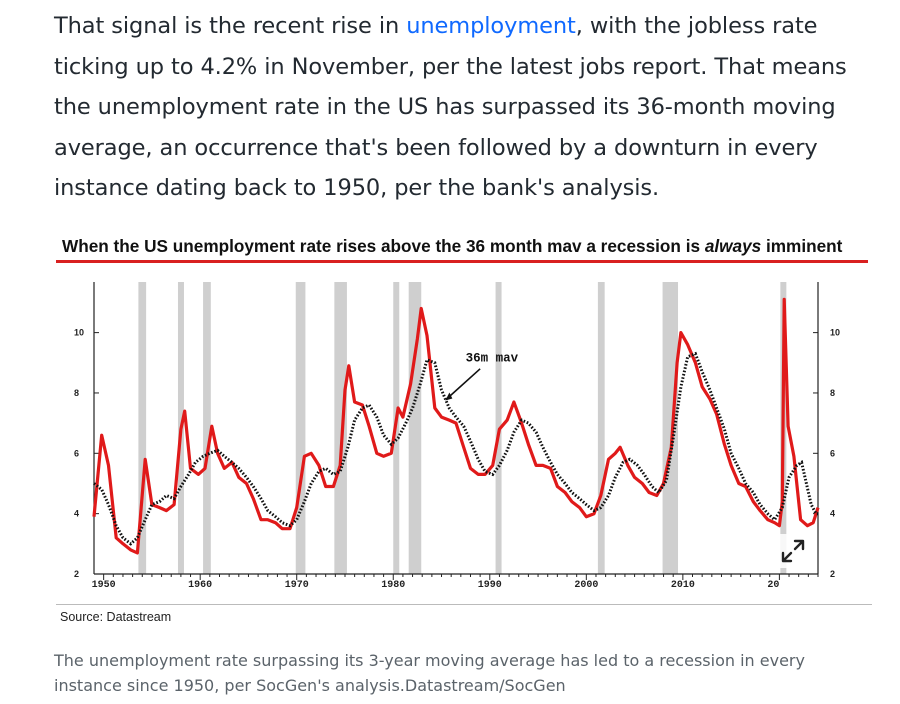 This screenshot has height=704, width=900. I want to click on chart-title-part-2: imminent, so click(802, 246).